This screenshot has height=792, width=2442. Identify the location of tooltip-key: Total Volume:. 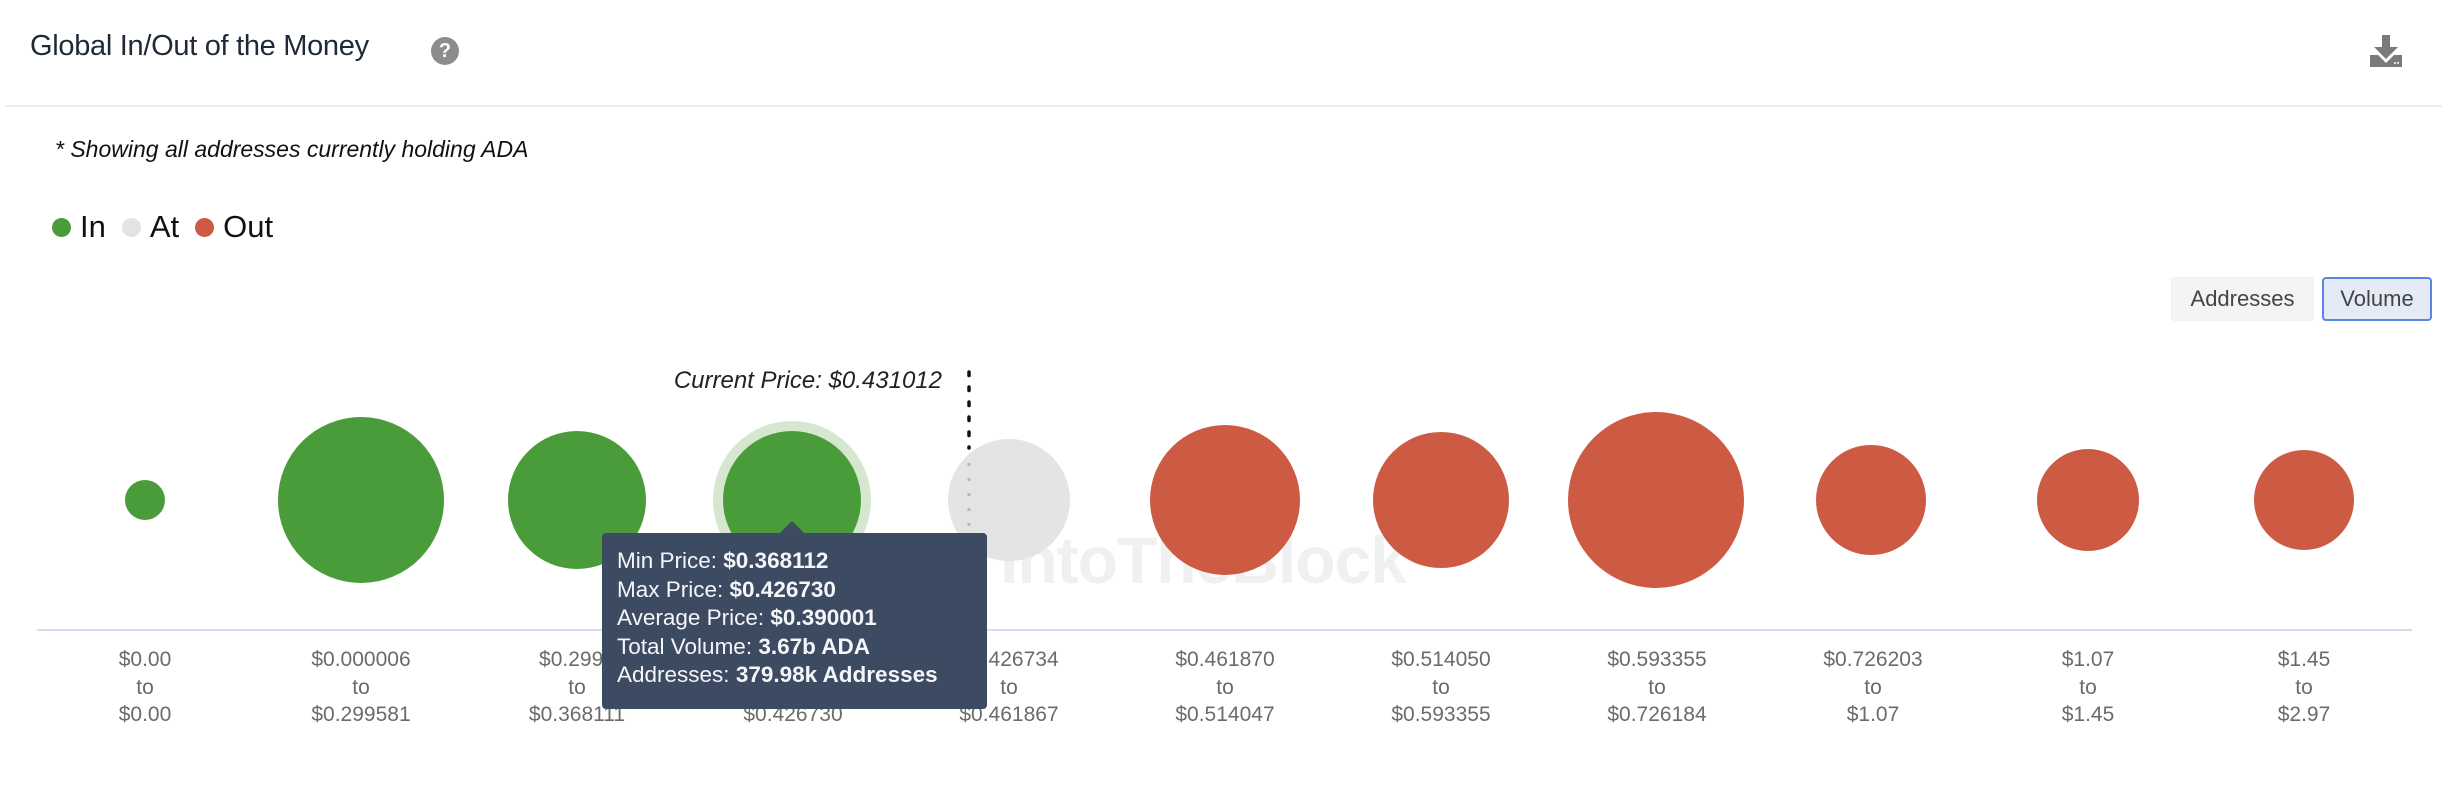
(688, 646).